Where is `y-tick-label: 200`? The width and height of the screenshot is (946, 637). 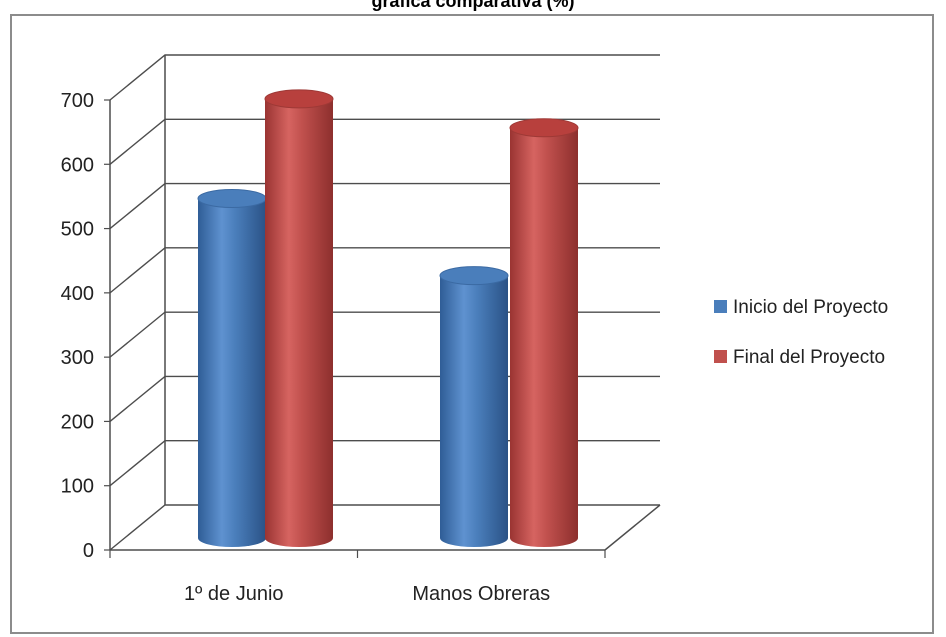 y-tick-label: 200 is located at coordinates (77, 422).